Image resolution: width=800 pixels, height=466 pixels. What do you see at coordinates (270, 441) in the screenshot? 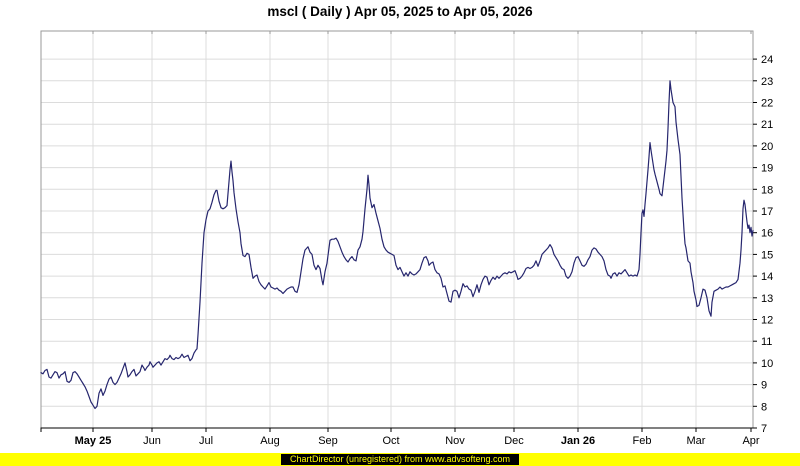
I see `x-axis-label: Aug` at bounding box center [270, 441].